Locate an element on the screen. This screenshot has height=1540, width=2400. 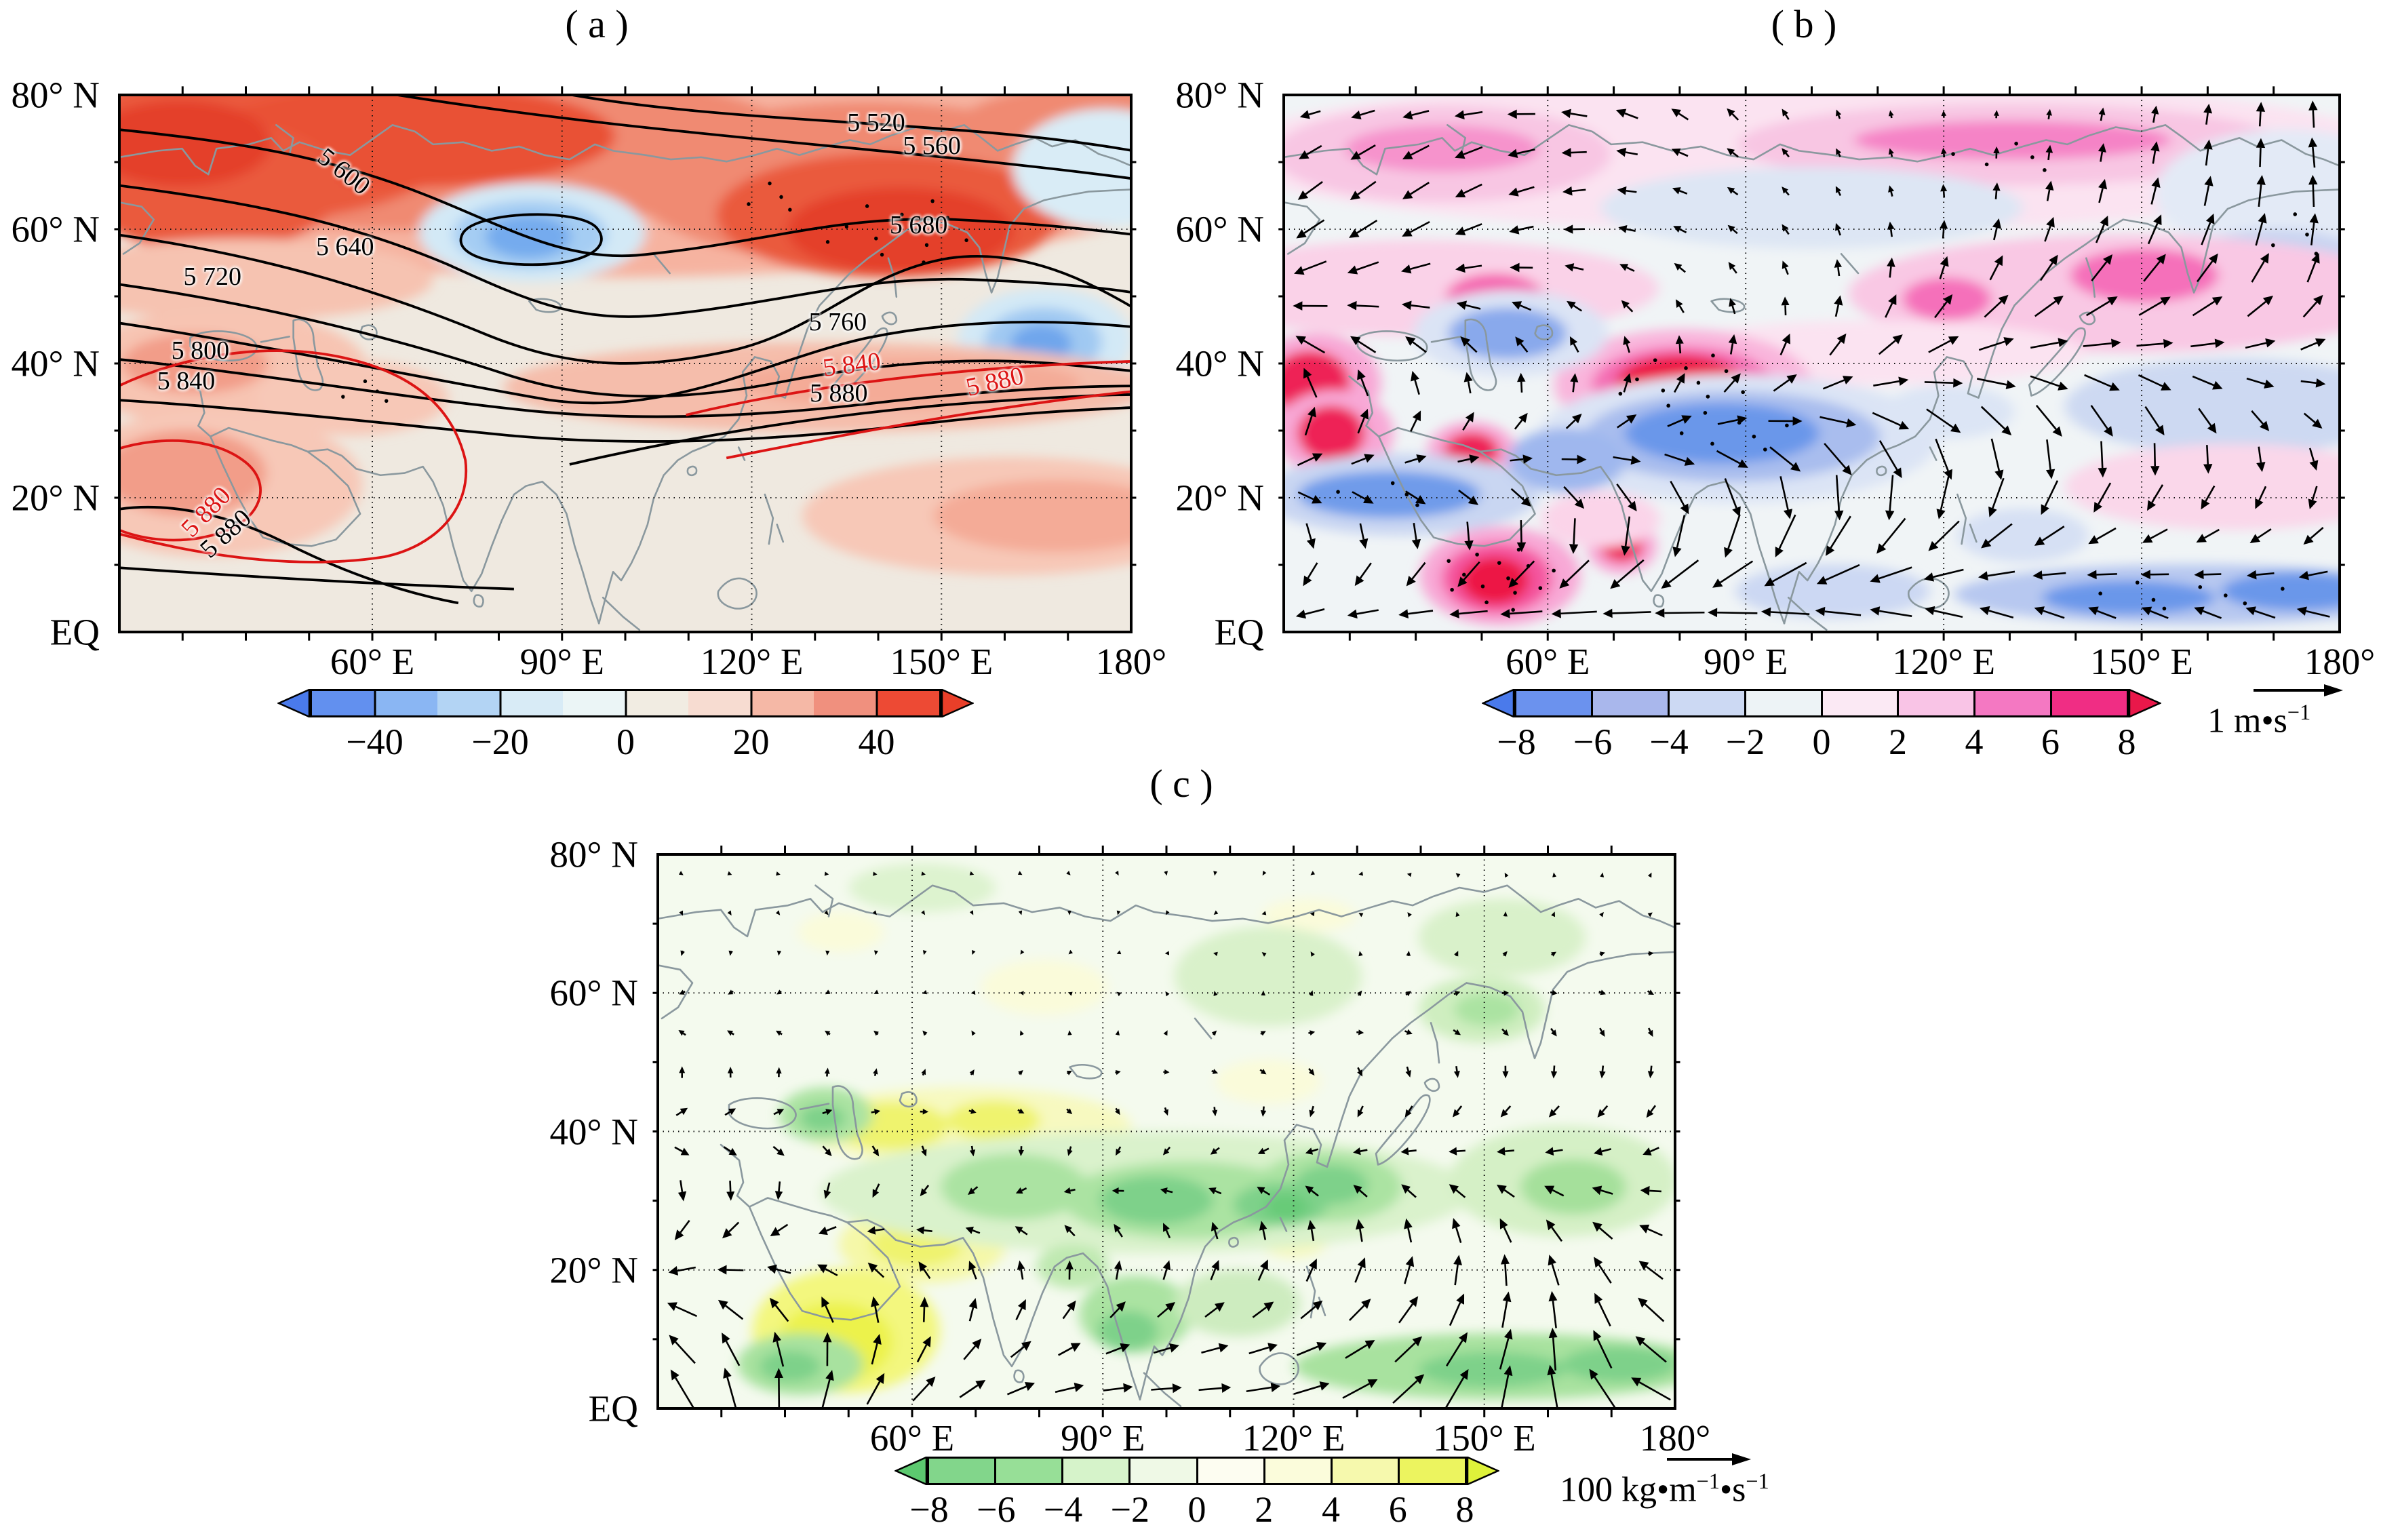
panel-a-x-axis-labels: 60° E 90° E 120° E 150° E 180° is located at coordinates (642, 659).